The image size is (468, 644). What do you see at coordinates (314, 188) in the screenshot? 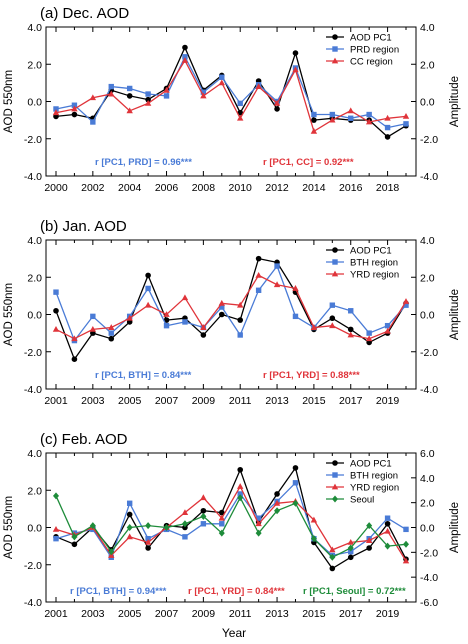
I see `x-tick-label: 2014` at bounding box center [314, 188].